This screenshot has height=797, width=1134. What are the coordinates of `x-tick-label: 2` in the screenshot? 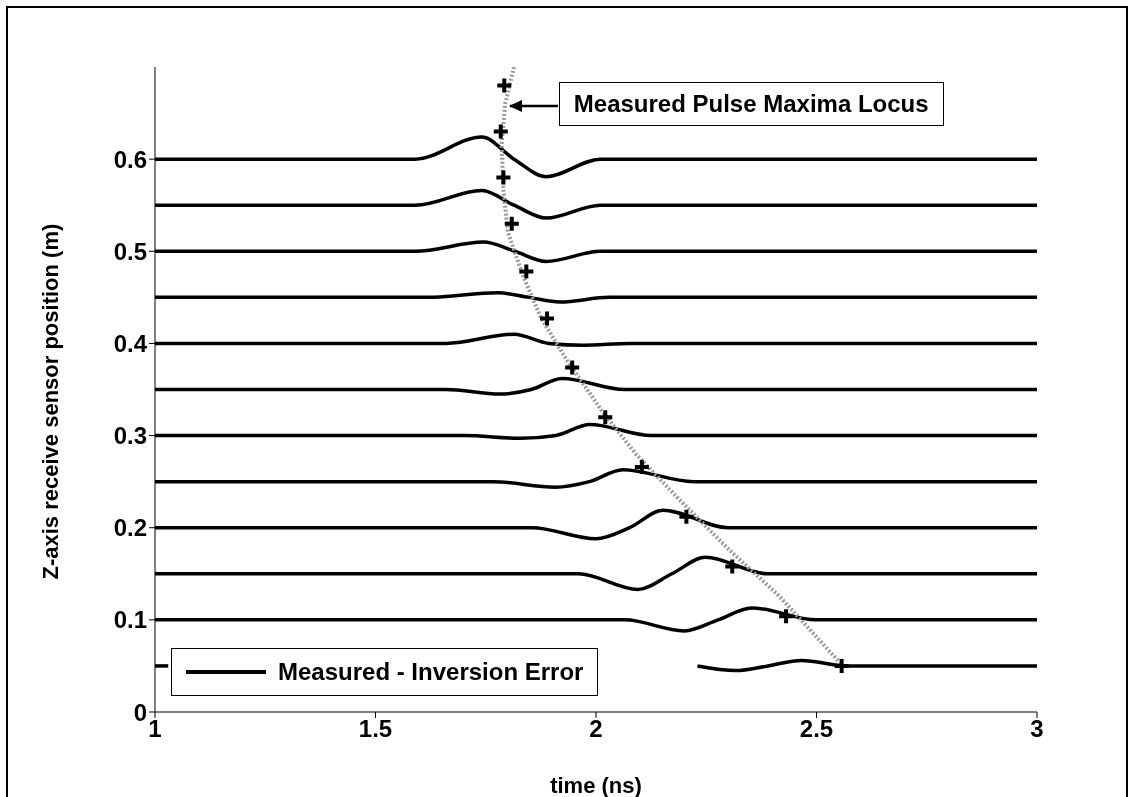 It's located at (596, 729).